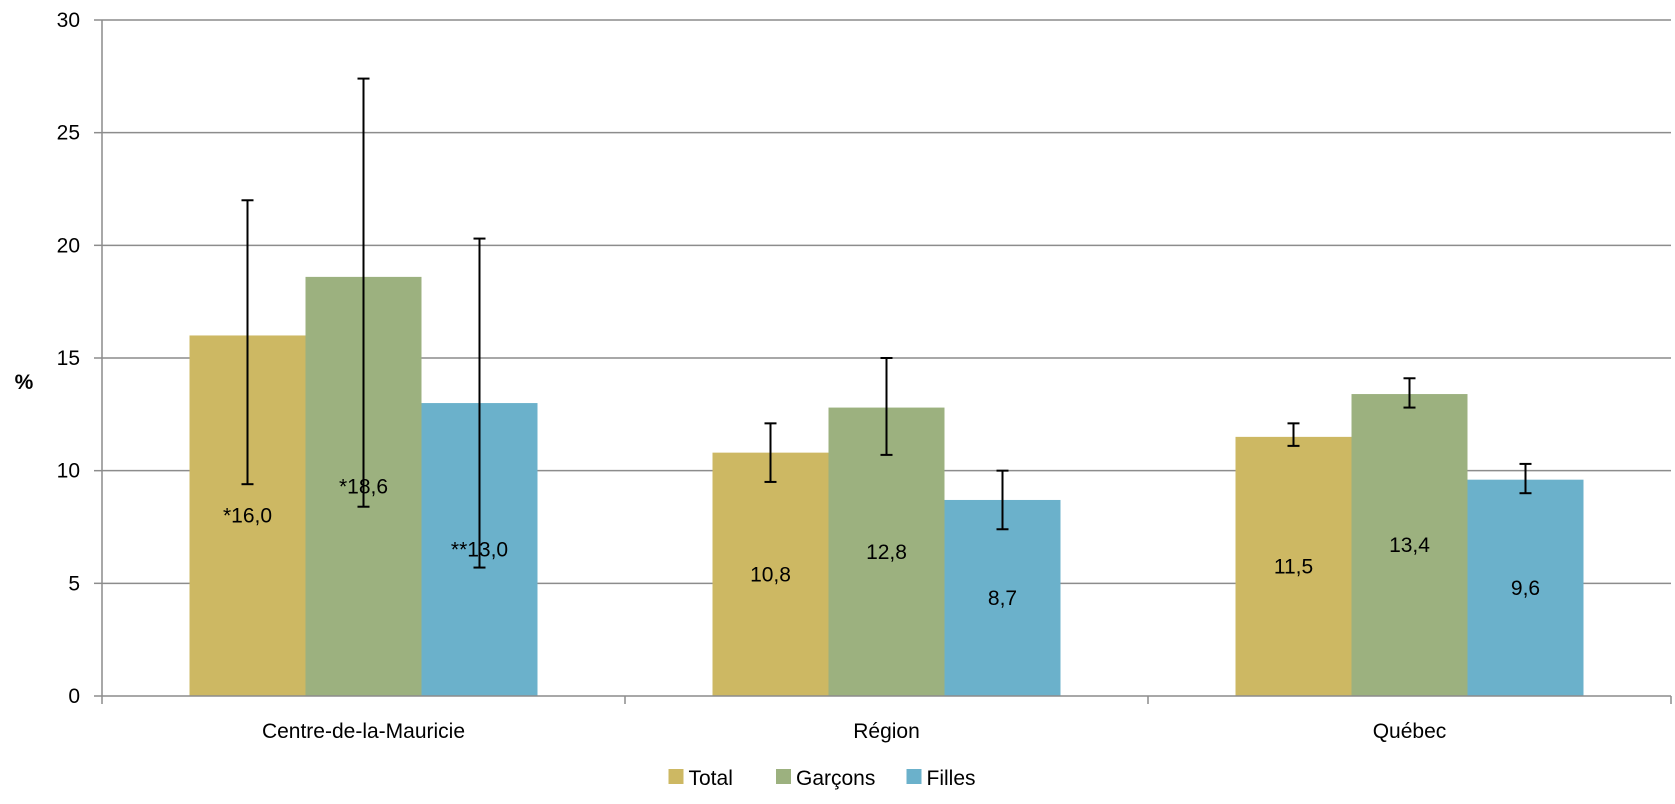 Image resolution: width=1675 pixels, height=804 pixels. What do you see at coordinates (363, 486) in the screenshot?
I see `data-label: *18,6` at bounding box center [363, 486].